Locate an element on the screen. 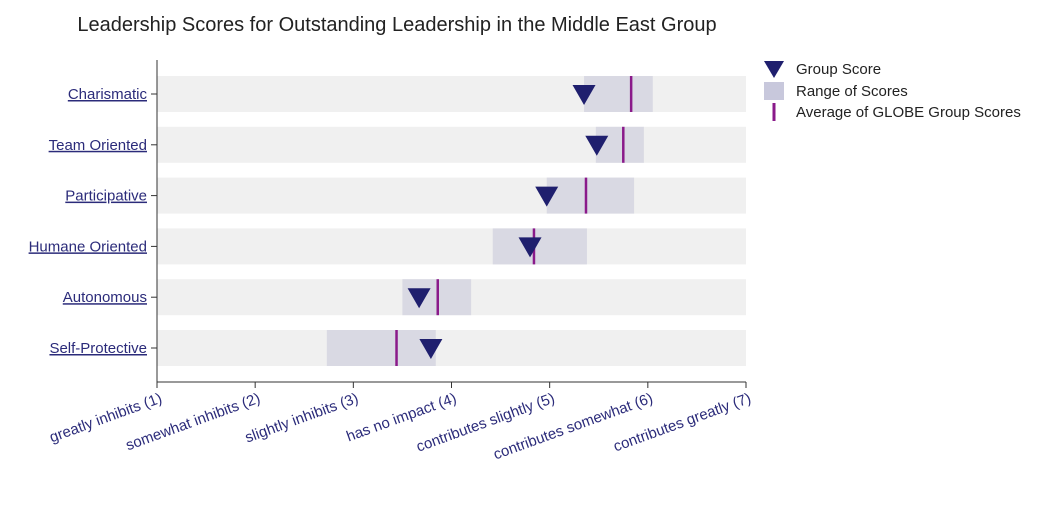 The height and width of the screenshot is (522, 1052). legend-label: Range of Scores is located at coordinates (852, 91).